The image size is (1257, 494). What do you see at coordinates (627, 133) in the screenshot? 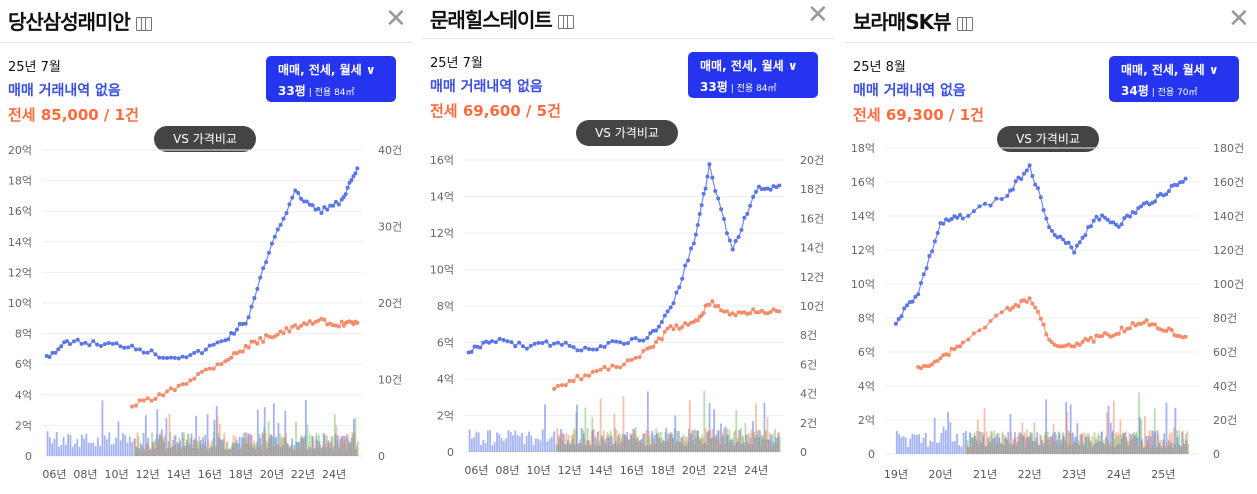
I see `compare-button: VS 가격비교` at bounding box center [627, 133].